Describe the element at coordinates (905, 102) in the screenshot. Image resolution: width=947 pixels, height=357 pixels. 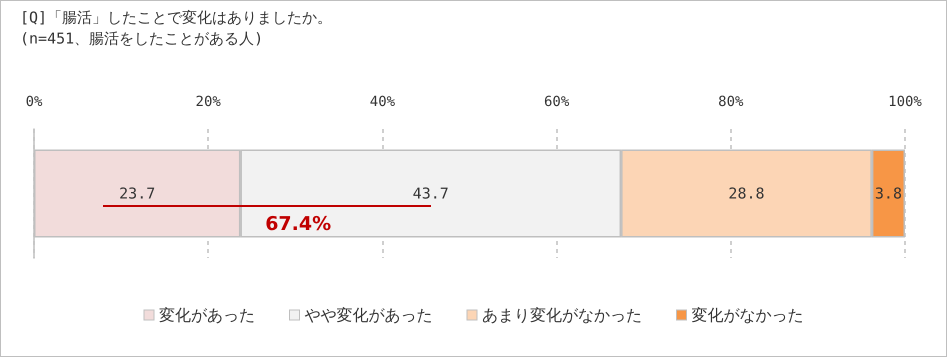
I see `x-tick-label: 100%` at that location.